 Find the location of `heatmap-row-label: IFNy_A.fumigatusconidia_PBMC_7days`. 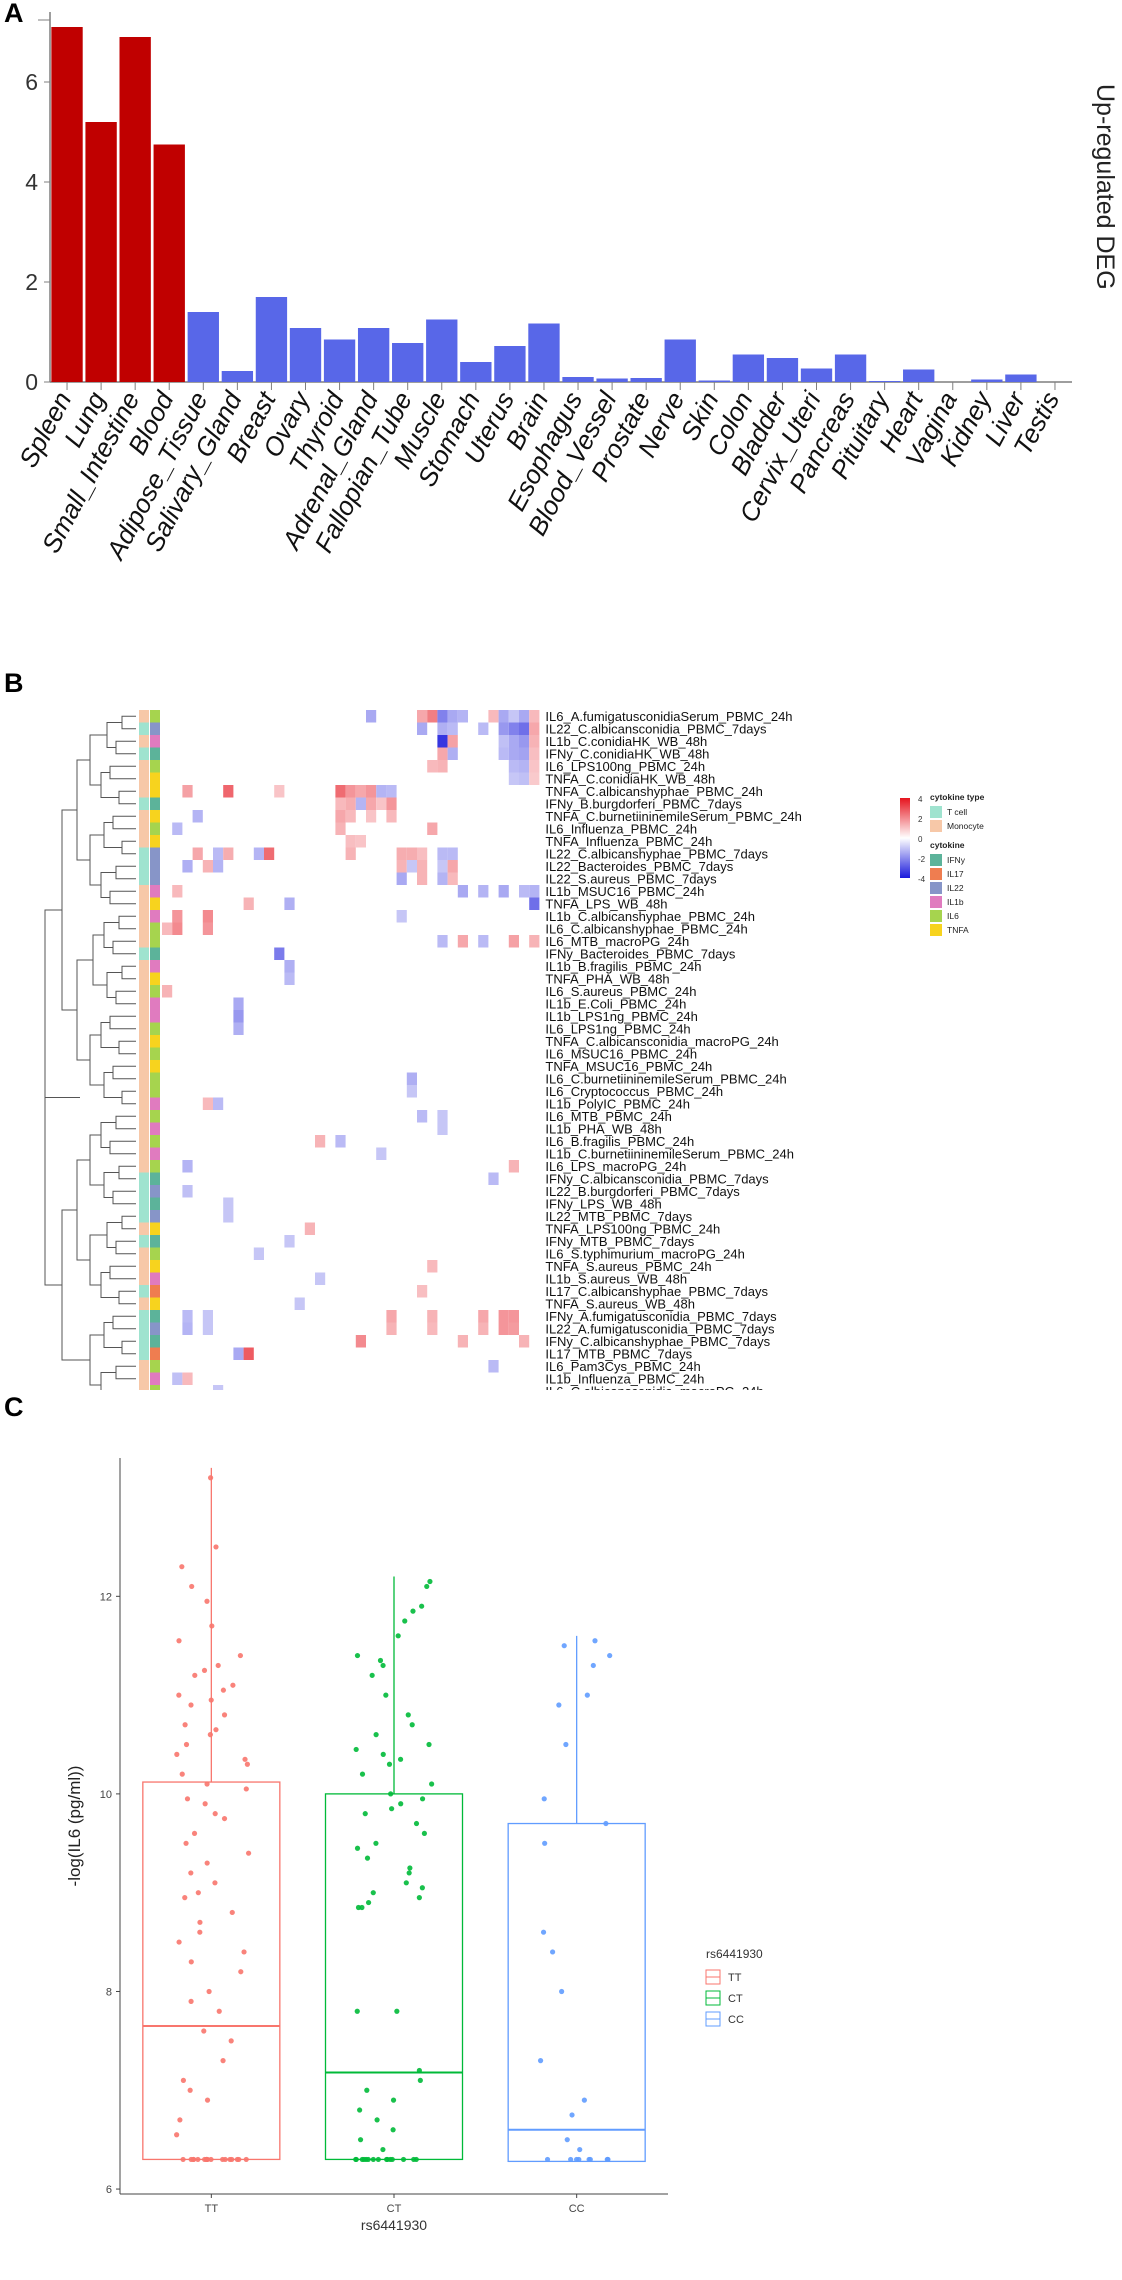

heatmap-row-label: IFNy_A.fumigatusconidia_PBMC_7days is located at coordinates (661, 1316).